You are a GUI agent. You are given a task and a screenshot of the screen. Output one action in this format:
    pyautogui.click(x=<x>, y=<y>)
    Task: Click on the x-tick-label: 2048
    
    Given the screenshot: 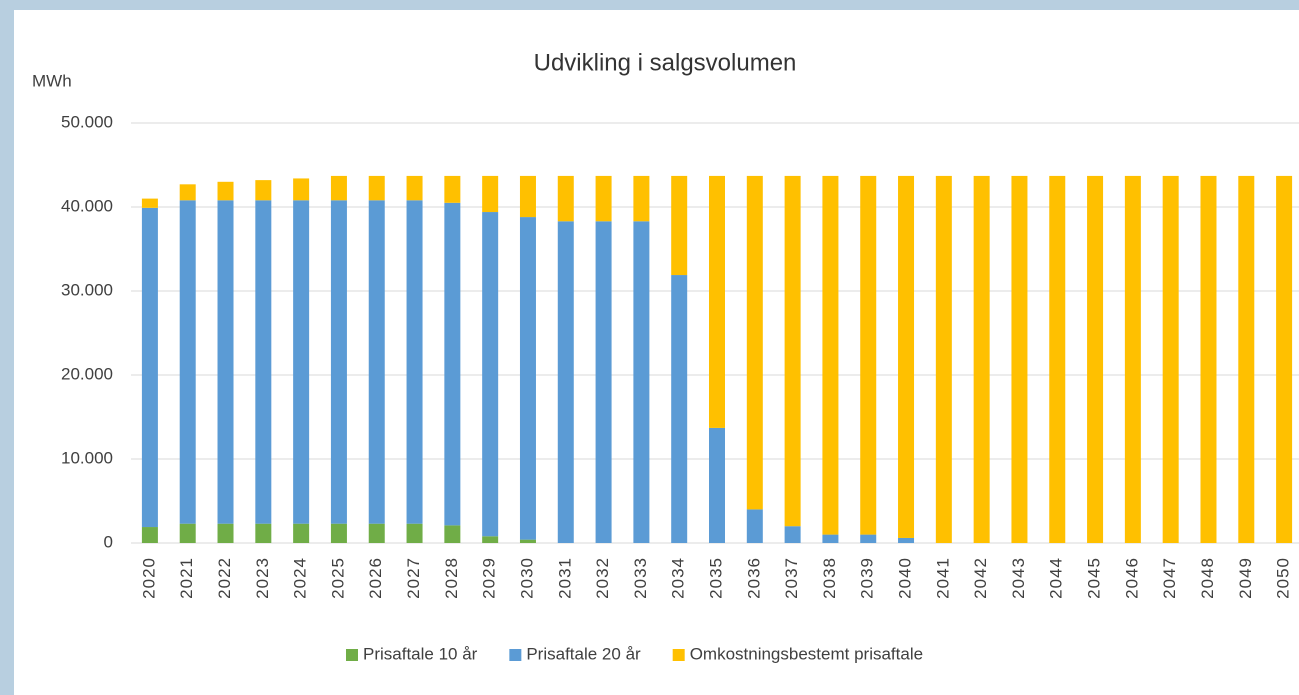 What is the action you would take?
    pyautogui.click(x=1207, y=578)
    